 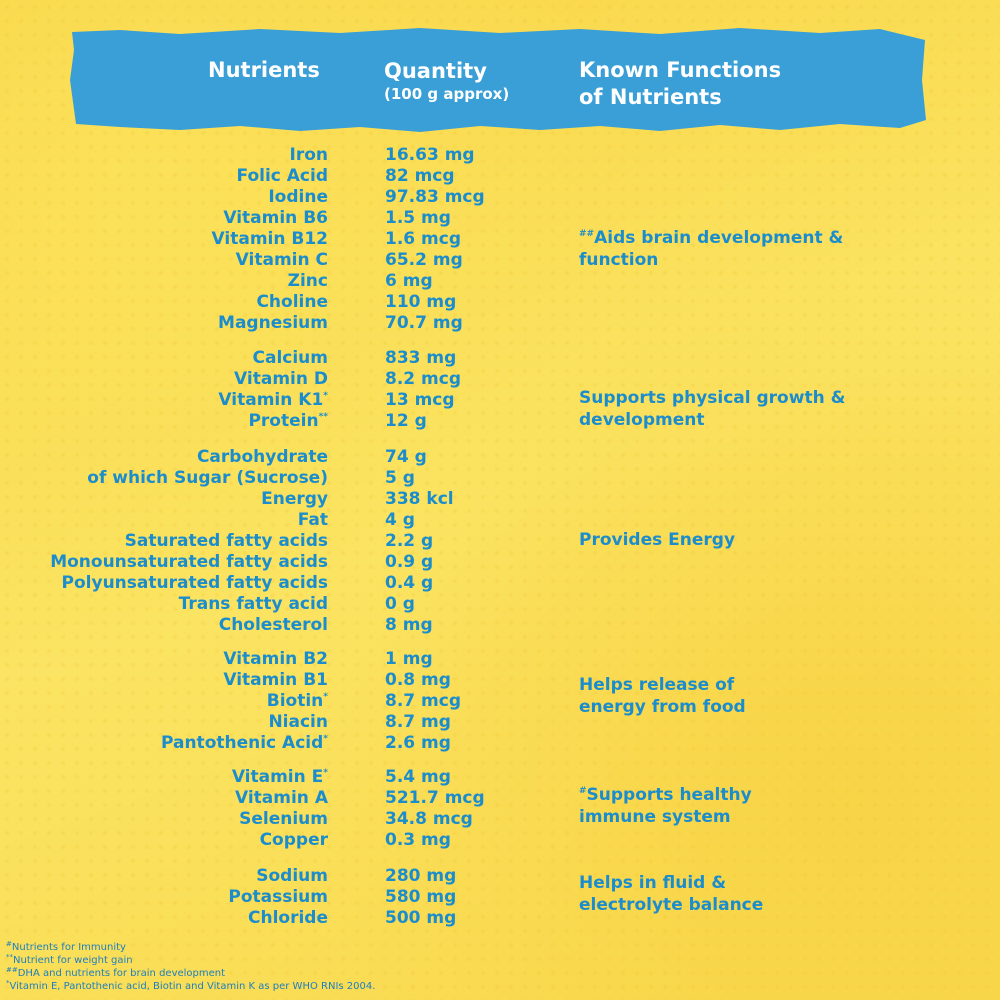 What do you see at coordinates (662, 707) in the screenshot?
I see `function-text: energy from food` at bounding box center [662, 707].